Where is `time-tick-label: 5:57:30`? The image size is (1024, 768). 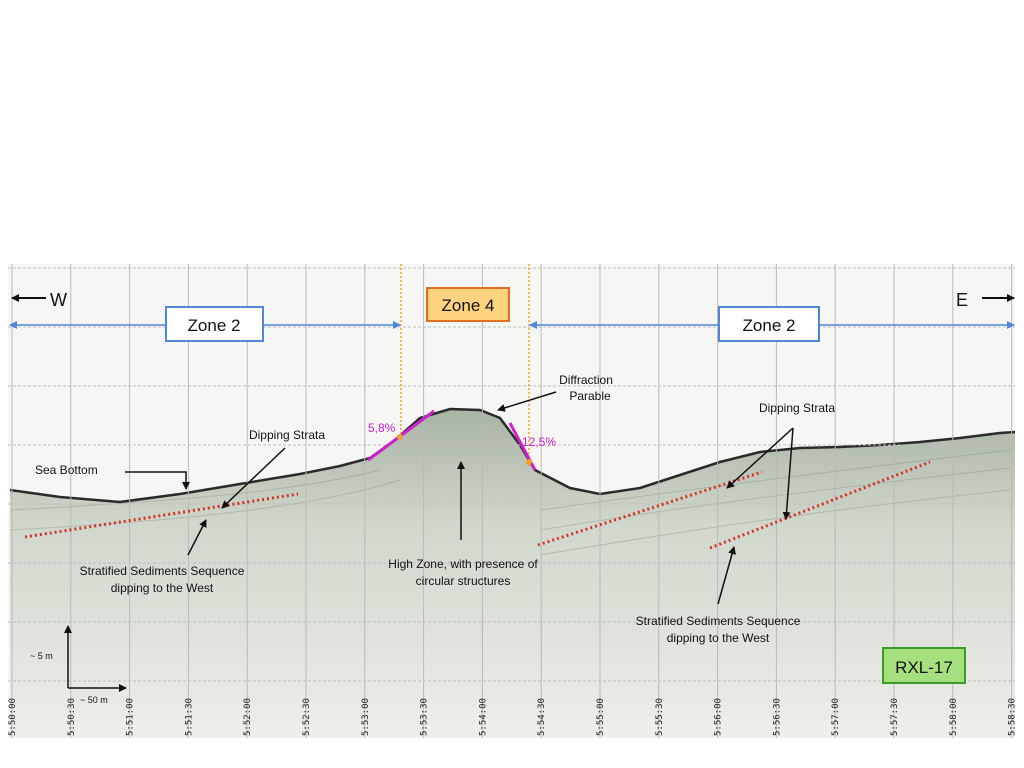 time-tick-label: 5:57:30 is located at coordinates (895, 717).